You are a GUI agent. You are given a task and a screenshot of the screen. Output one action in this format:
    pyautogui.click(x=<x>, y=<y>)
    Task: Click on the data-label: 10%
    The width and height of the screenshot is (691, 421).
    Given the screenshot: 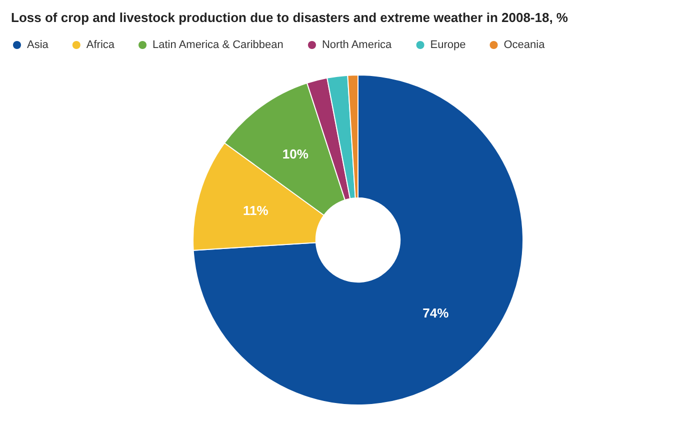 What is the action you would take?
    pyautogui.click(x=295, y=154)
    